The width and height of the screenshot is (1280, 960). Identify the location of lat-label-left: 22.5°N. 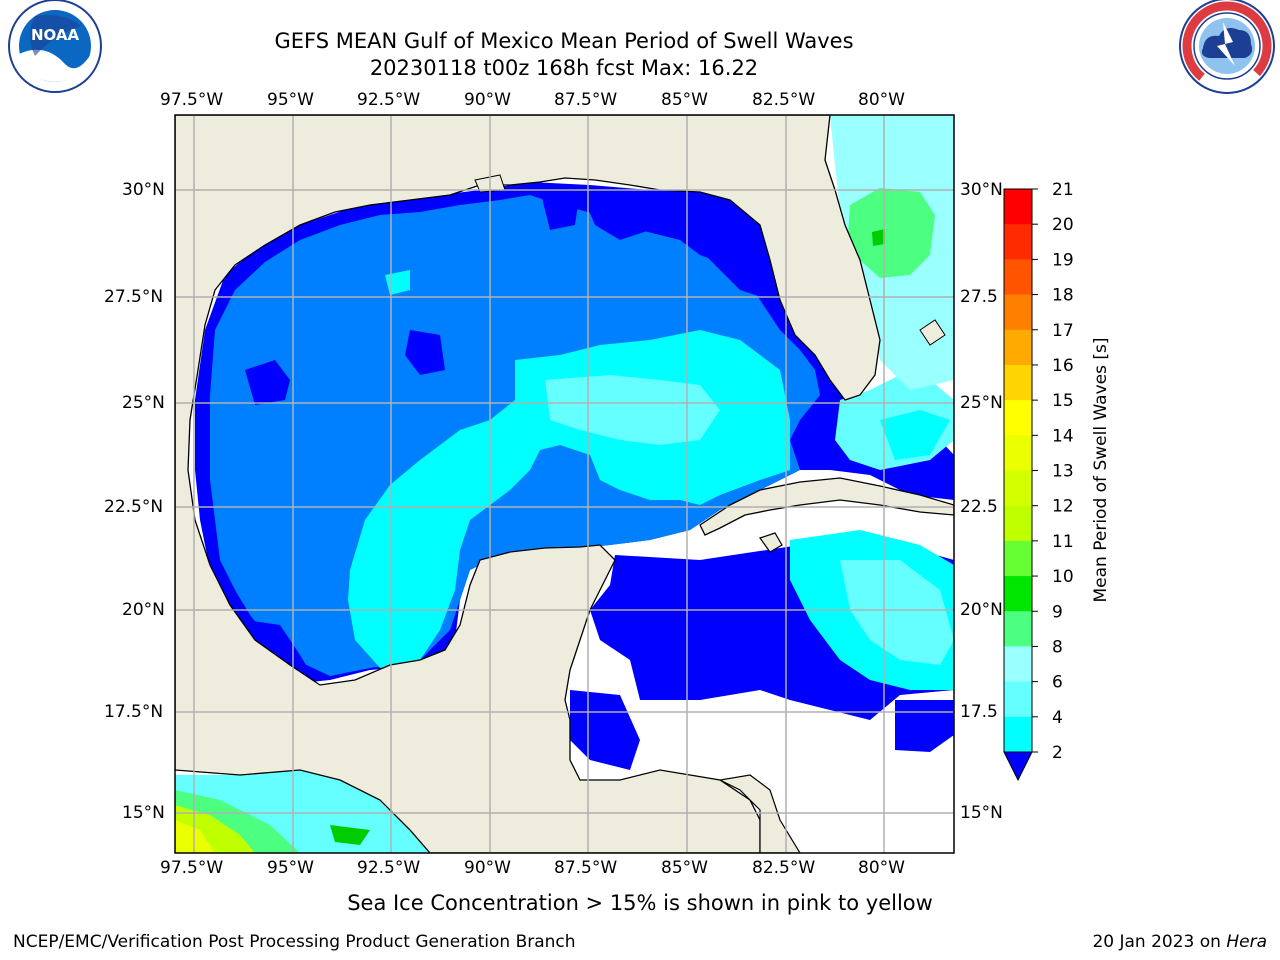
(134, 507).